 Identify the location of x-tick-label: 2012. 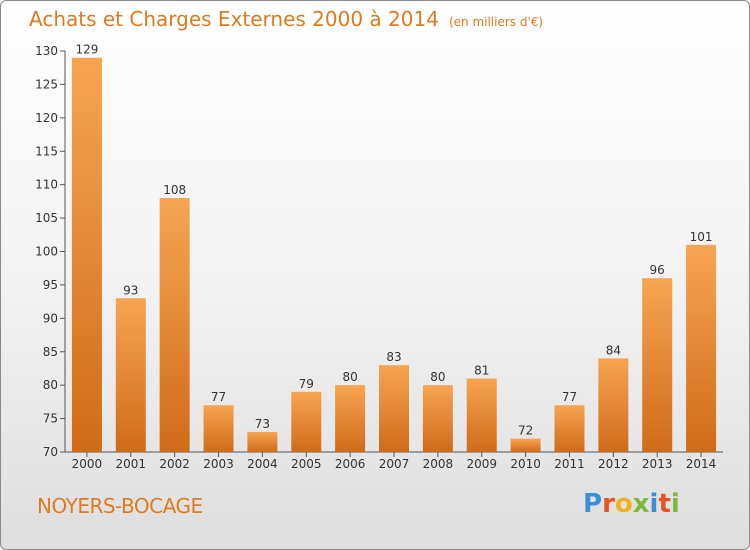
(613, 464).